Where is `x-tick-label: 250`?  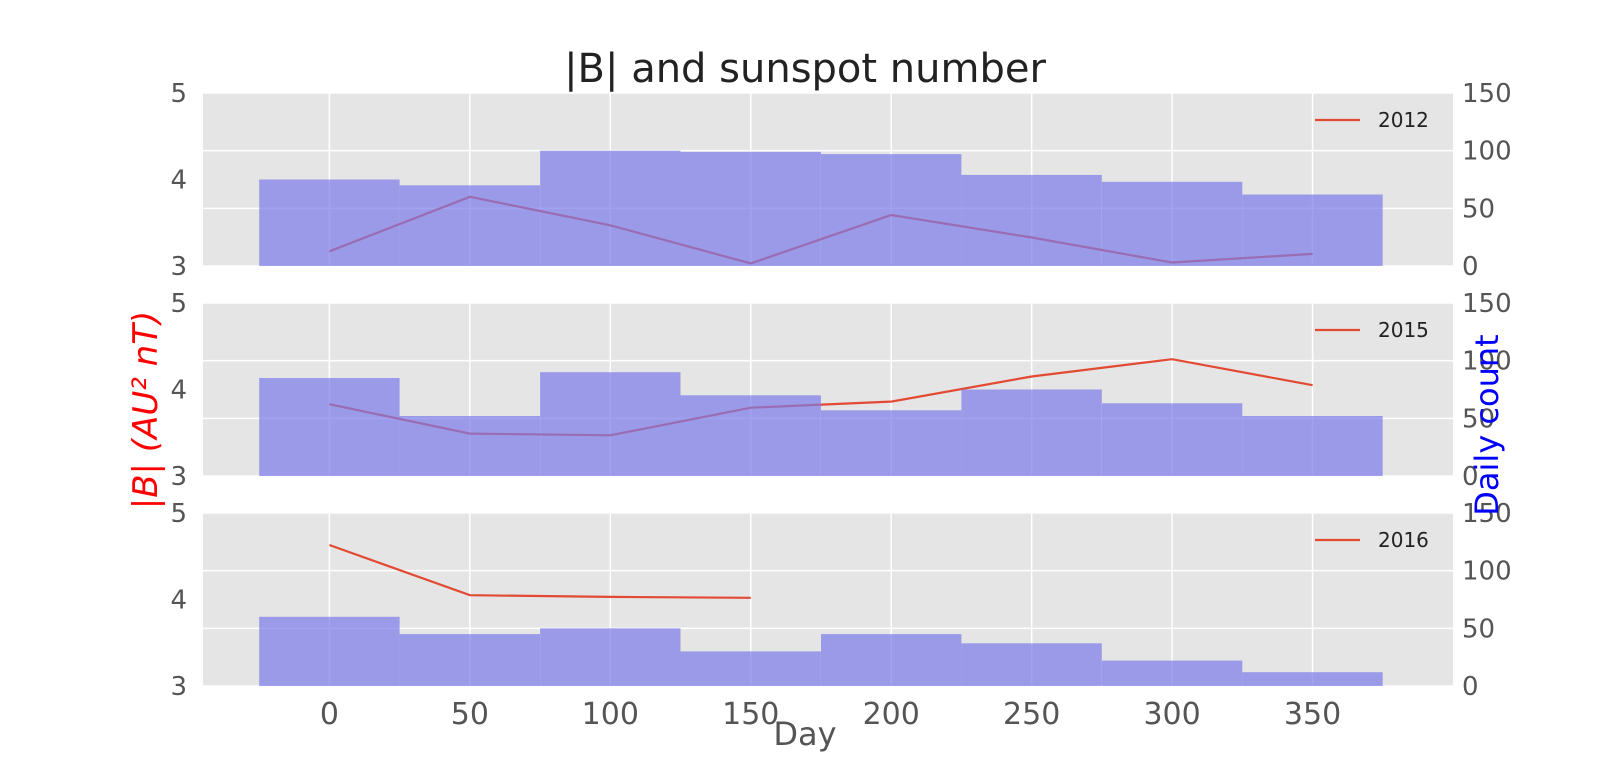
x-tick-label: 250 is located at coordinates (1031, 714).